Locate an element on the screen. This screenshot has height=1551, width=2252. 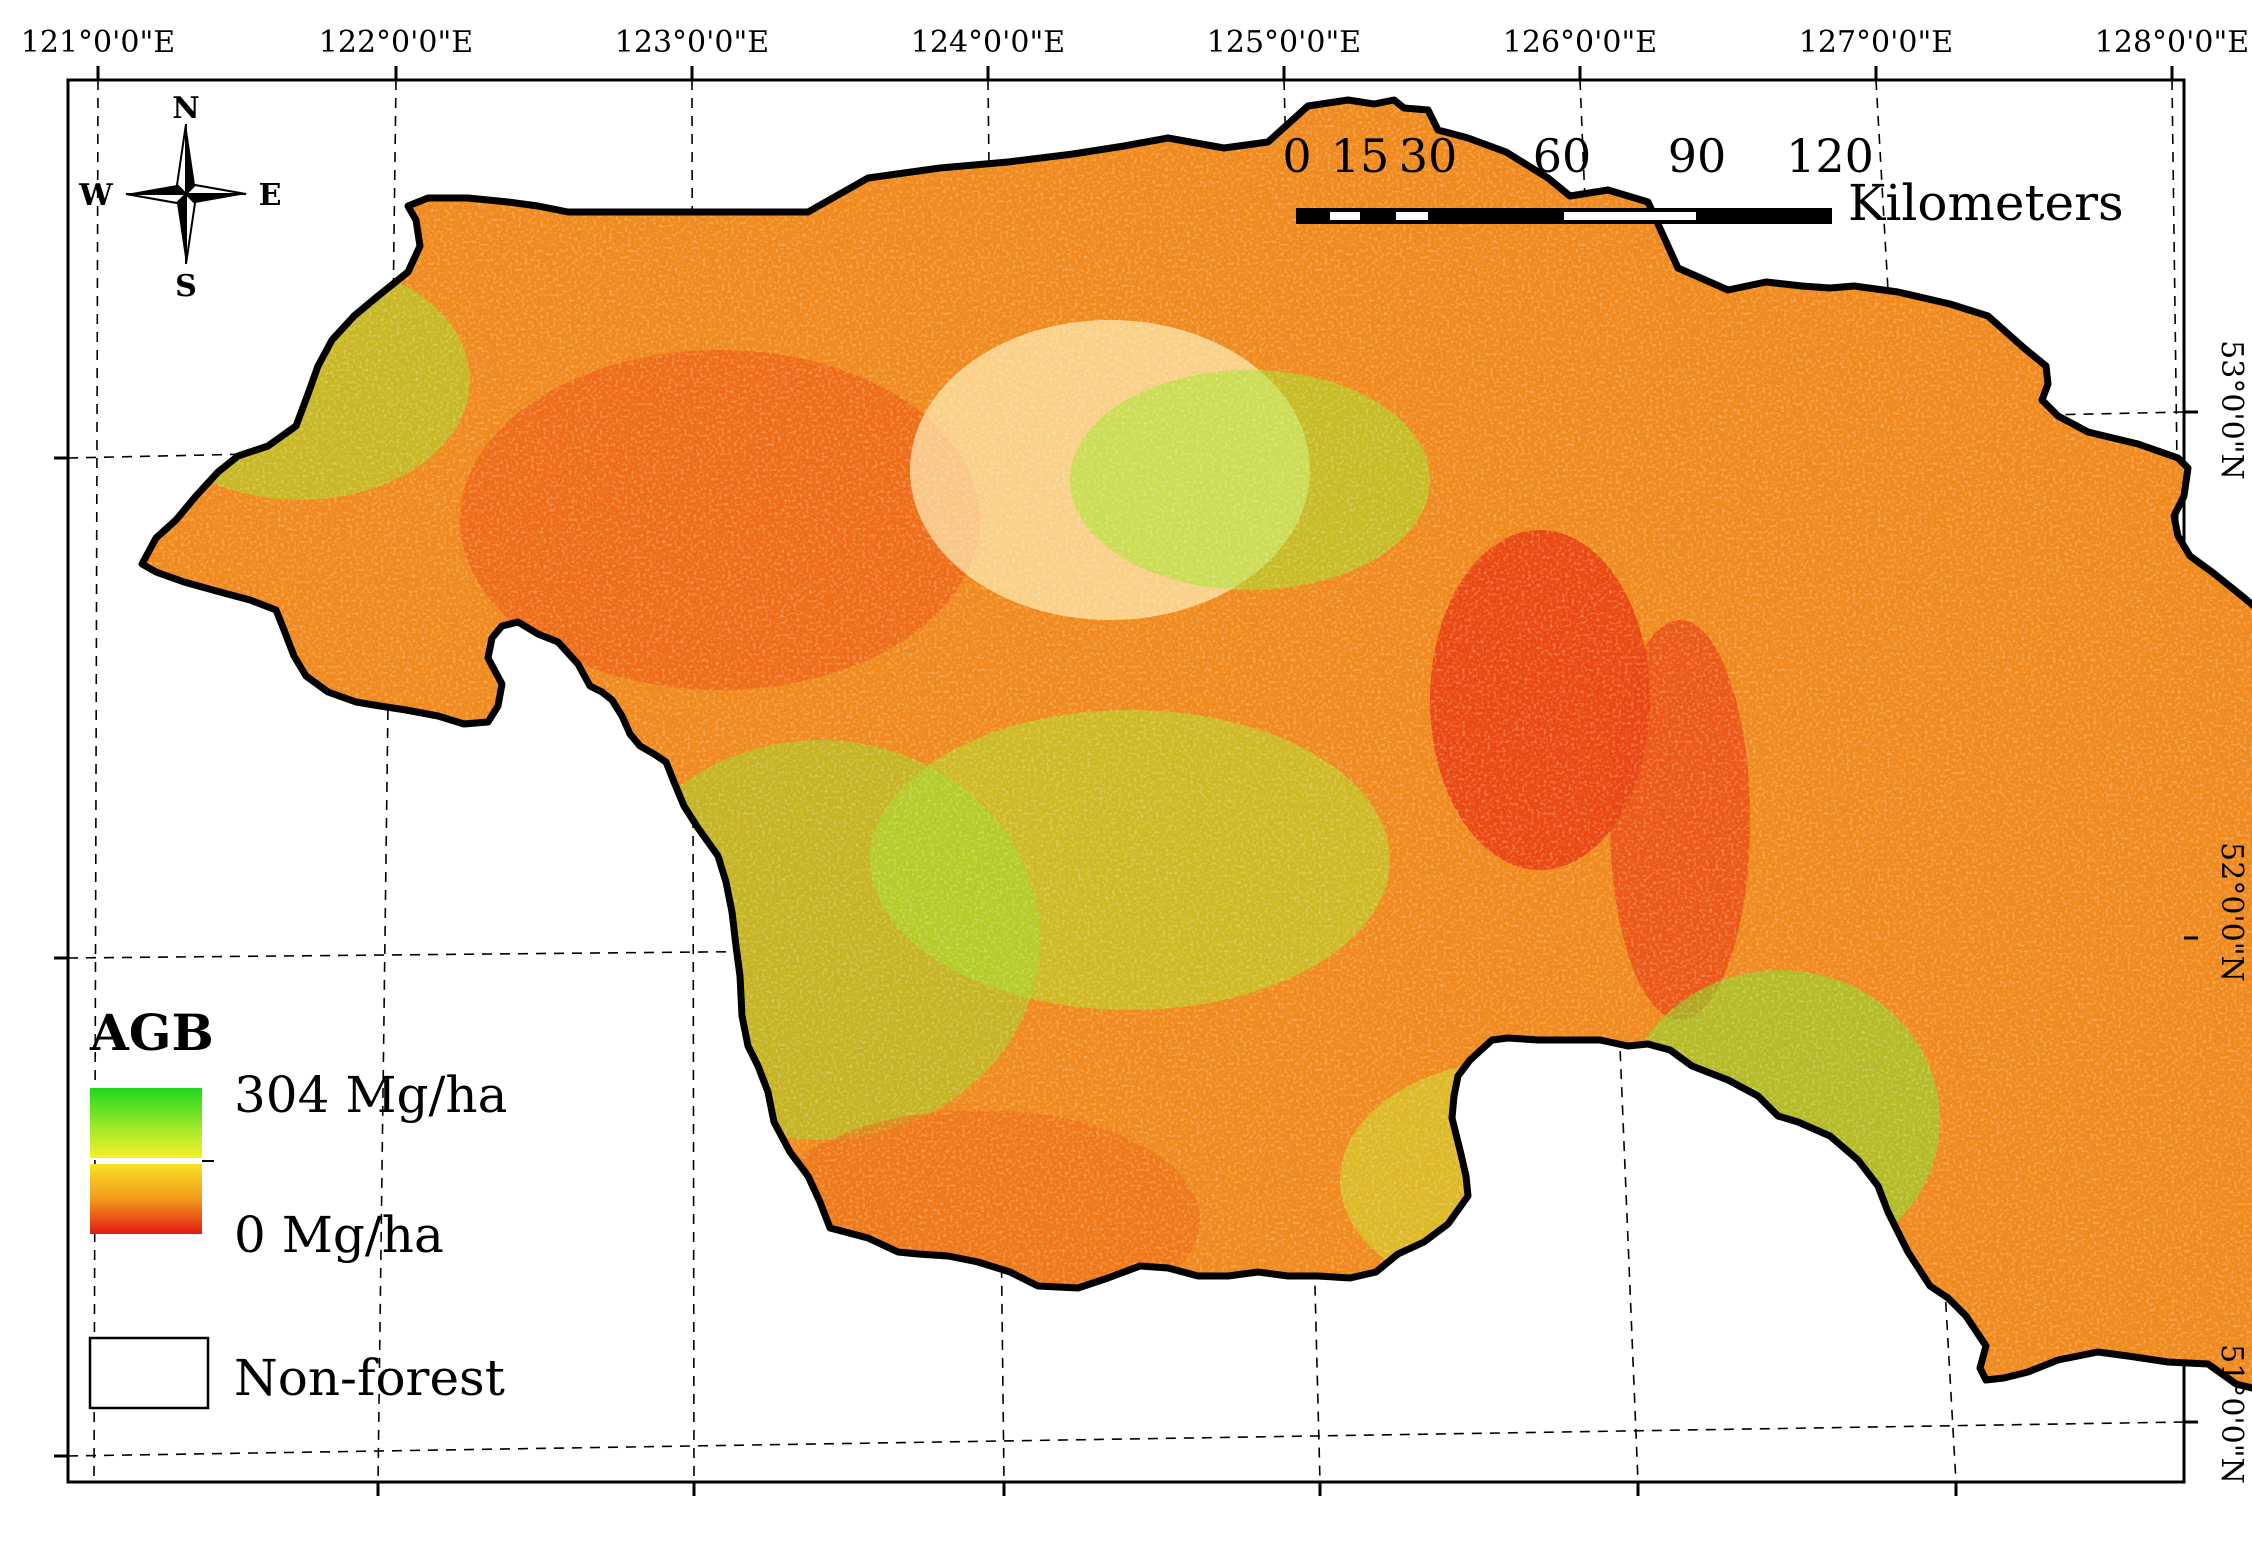
north-label: N is located at coordinates (185, 108).